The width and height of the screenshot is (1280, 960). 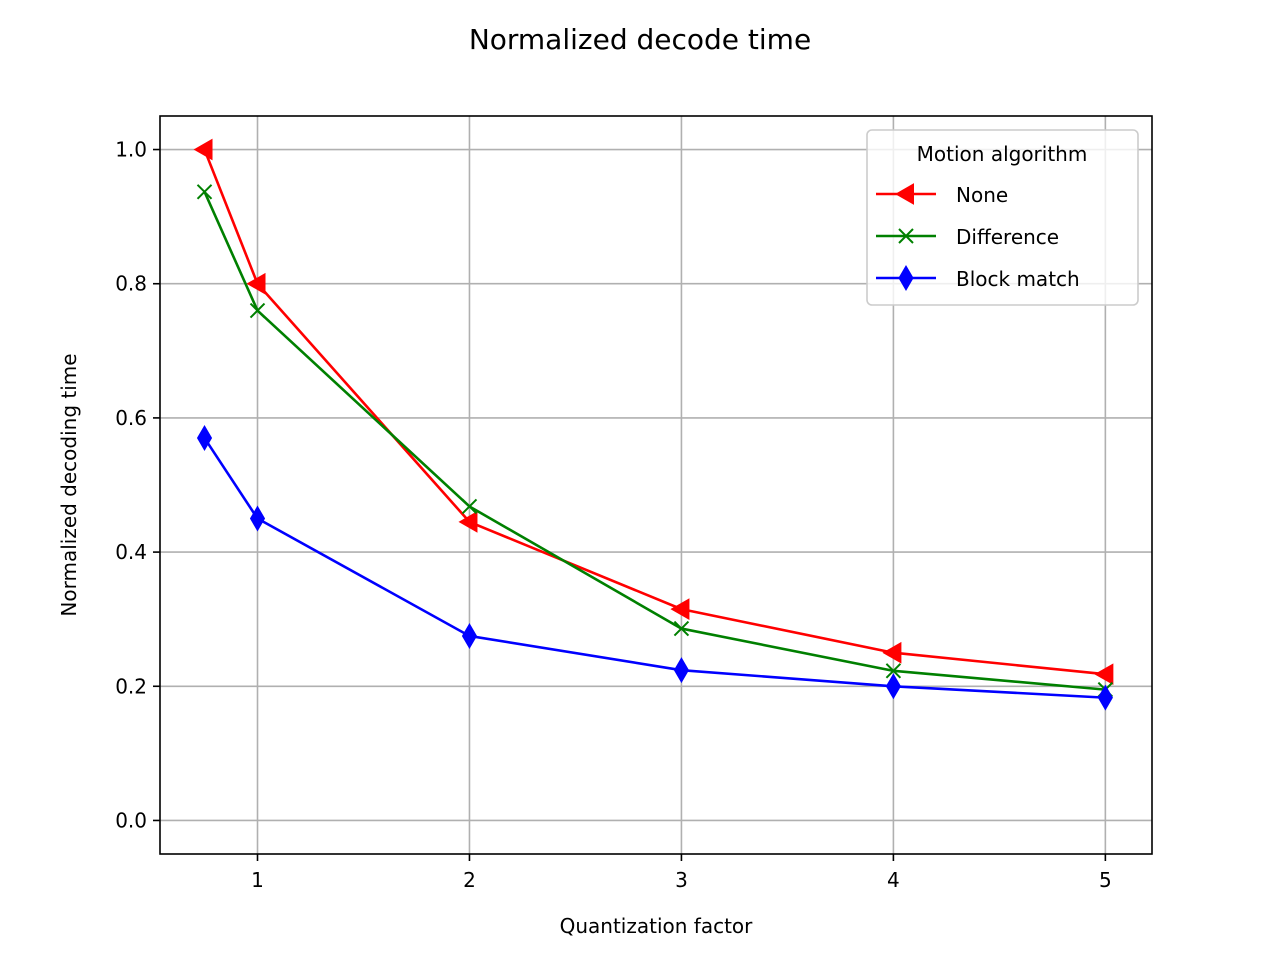 What do you see at coordinates (131, 686) in the screenshot?
I see `y-tick-label: 0.2` at bounding box center [131, 686].